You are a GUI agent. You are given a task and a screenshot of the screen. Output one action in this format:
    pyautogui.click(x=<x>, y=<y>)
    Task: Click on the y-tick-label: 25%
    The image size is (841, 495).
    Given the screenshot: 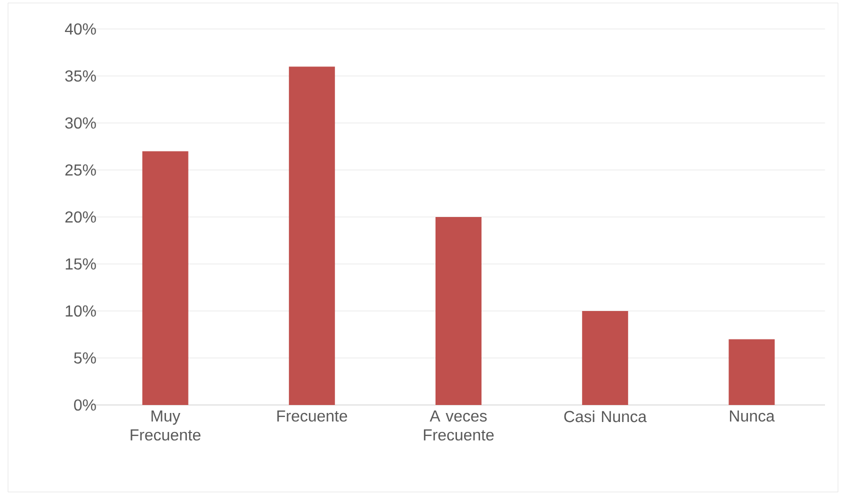 What is the action you would take?
    pyautogui.click(x=80, y=170)
    